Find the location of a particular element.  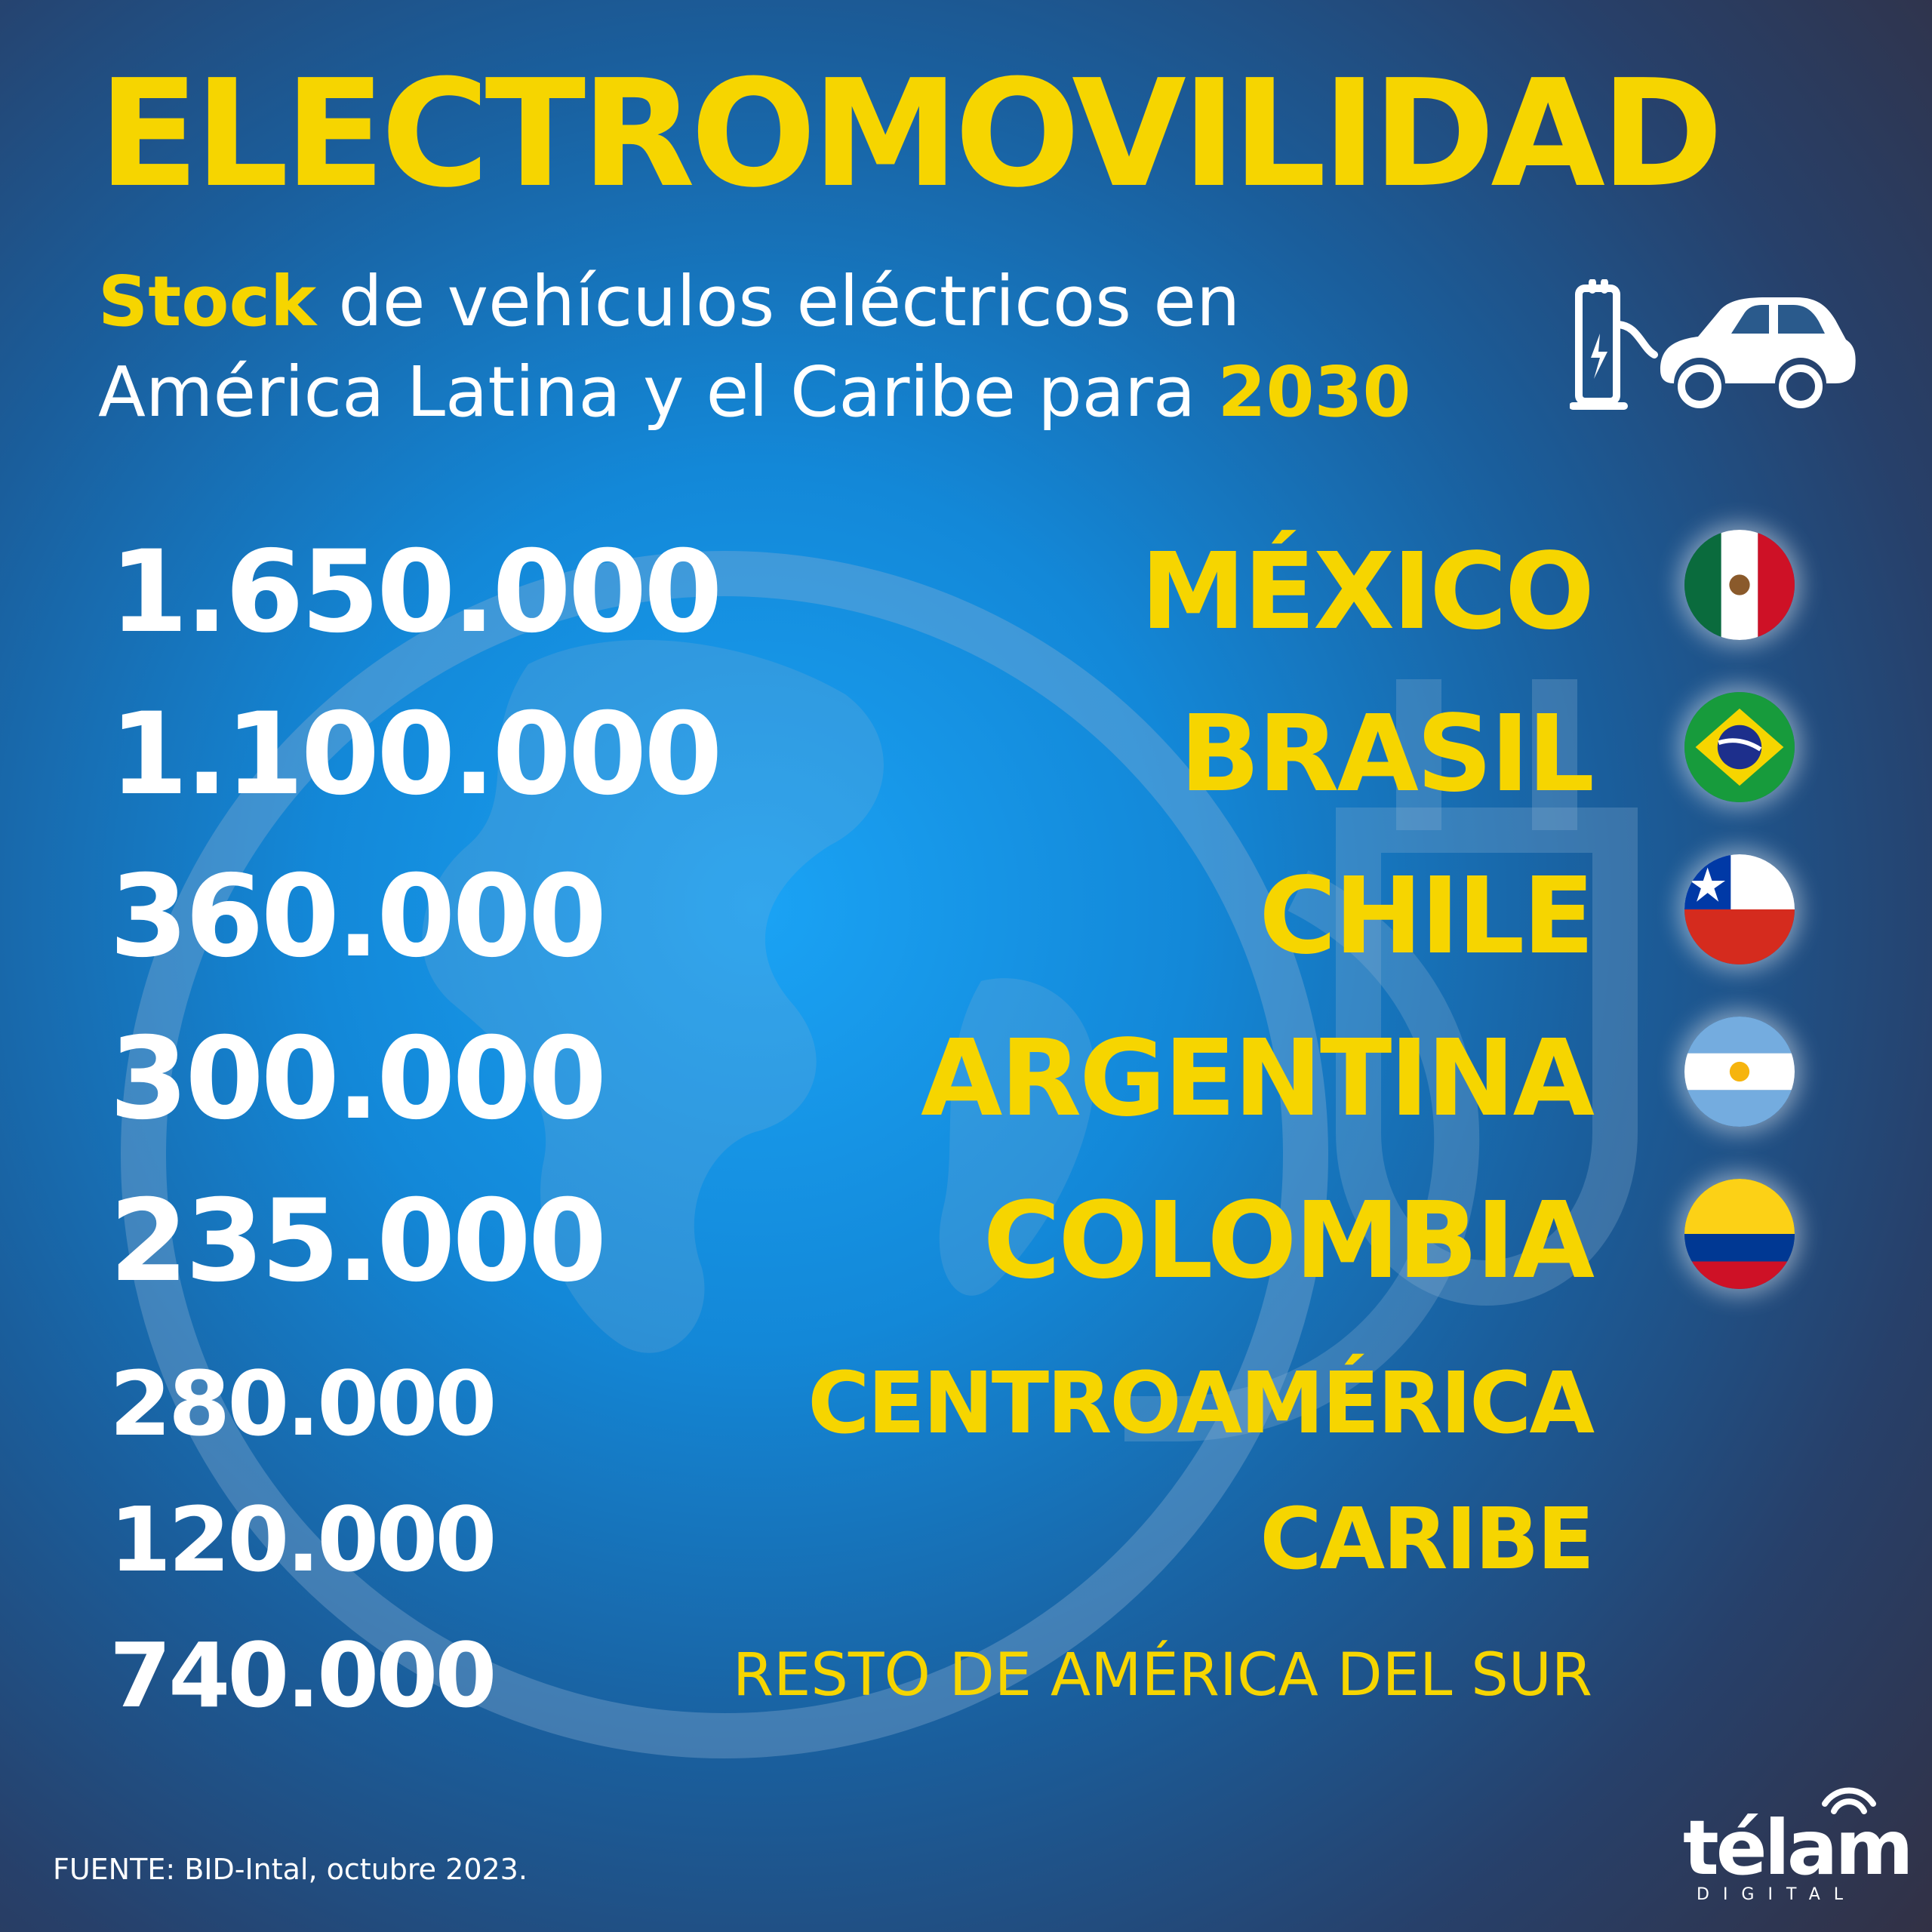

logo-sub: DIGITAL is located at coordinates (1777, 1894).